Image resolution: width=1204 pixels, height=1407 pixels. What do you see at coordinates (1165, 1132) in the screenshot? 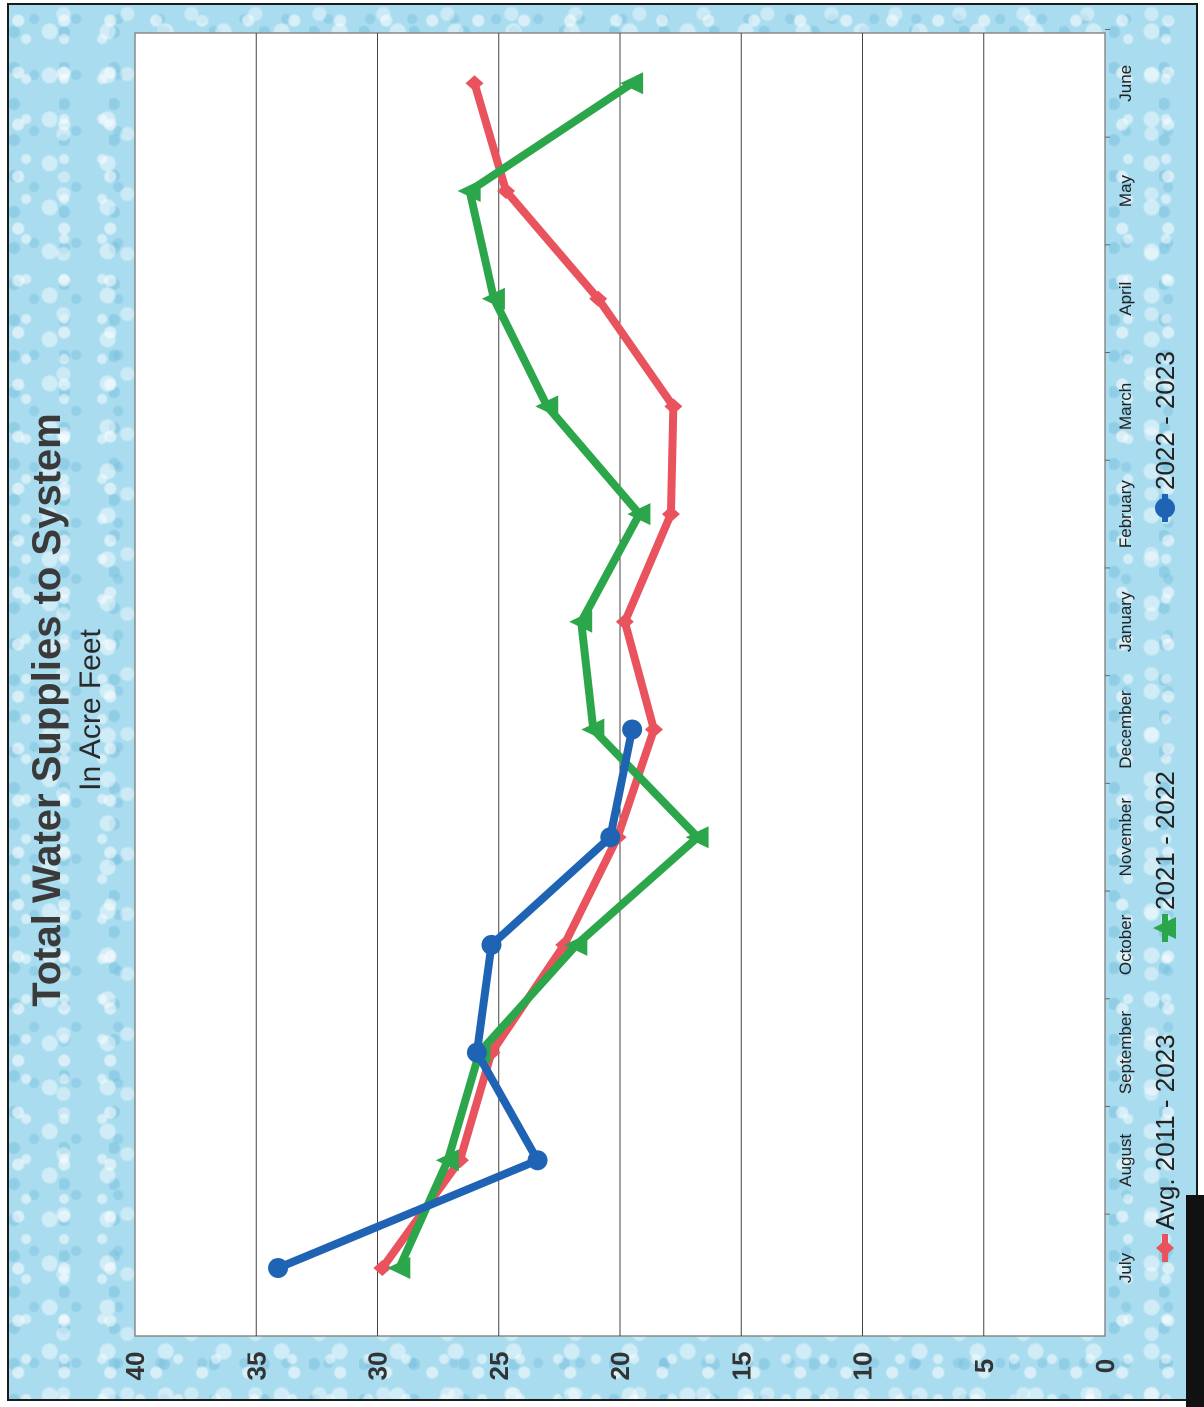
I see `legend-label: Avg. 2011 - 2023` at bounding box center [1165, 1132].